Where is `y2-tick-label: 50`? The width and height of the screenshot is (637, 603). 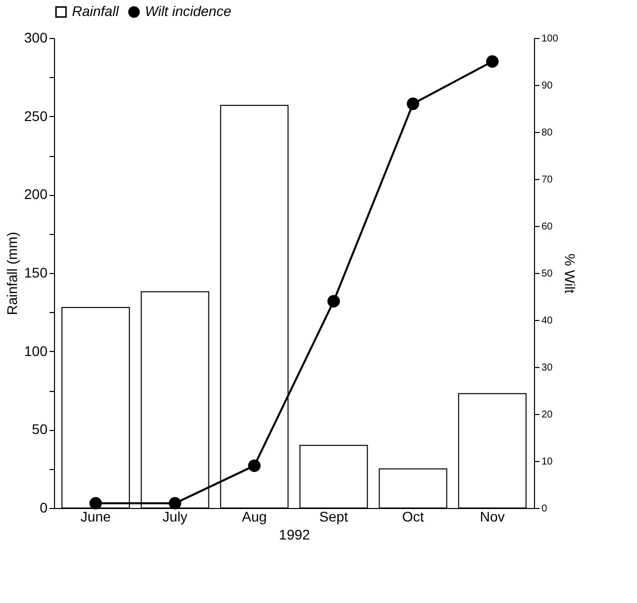
y2-tick-label: 50 is located at coordinates (548, 274).